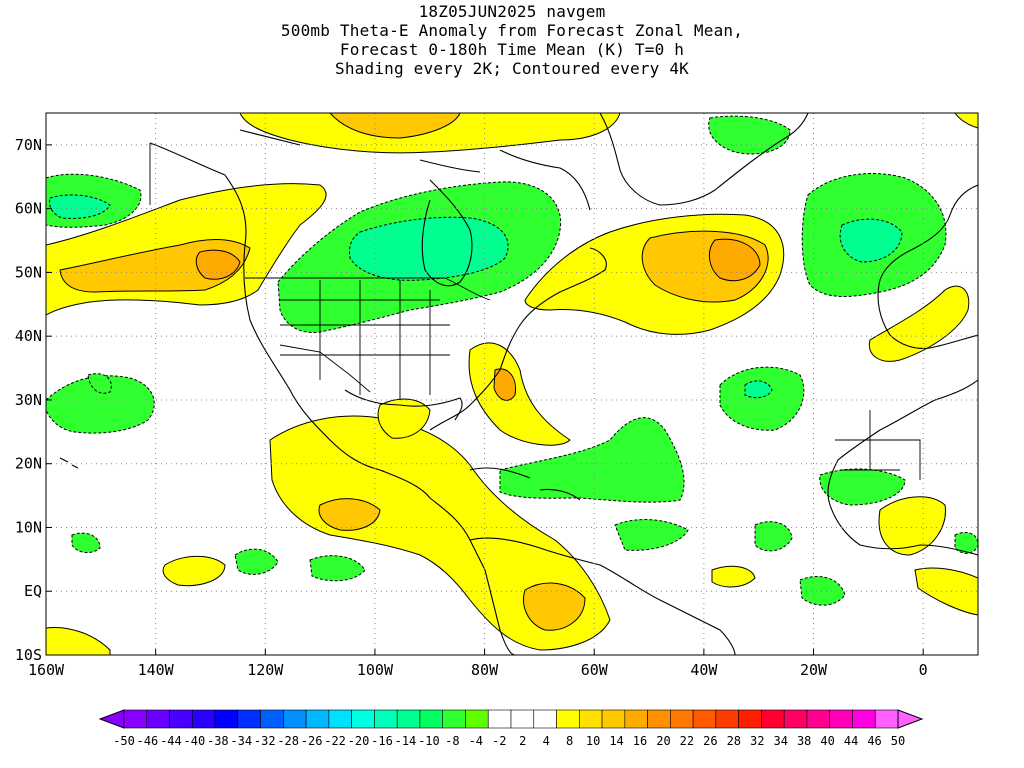  I want to click on colorbar-label-0: -50, so click(124, 741).